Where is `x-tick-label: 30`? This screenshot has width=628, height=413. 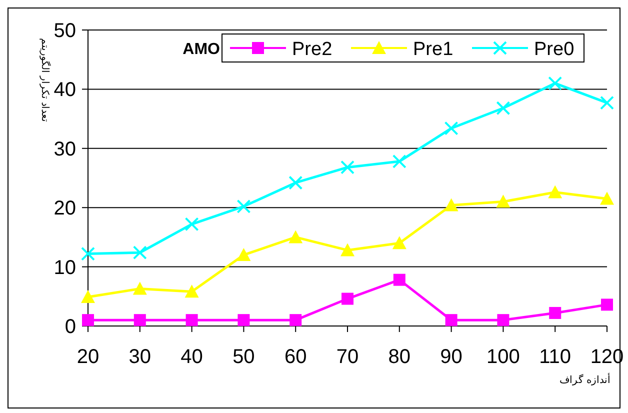 x-tick-label: 30 is located at coordinates (140, 357).